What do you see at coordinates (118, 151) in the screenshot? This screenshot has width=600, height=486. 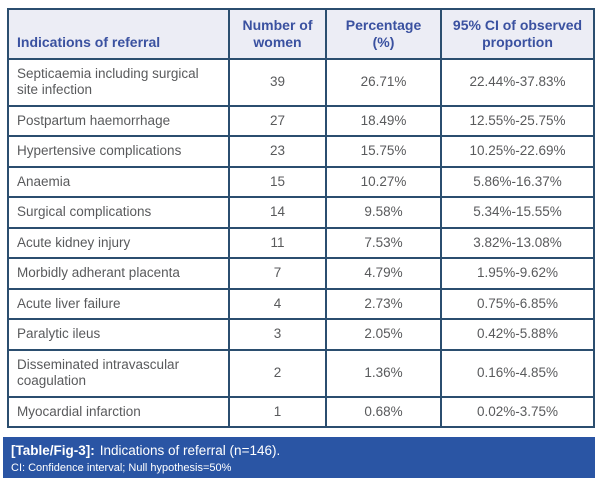 I see `indication-cell: Hypertensive complications` at bounding box center [118, 151].